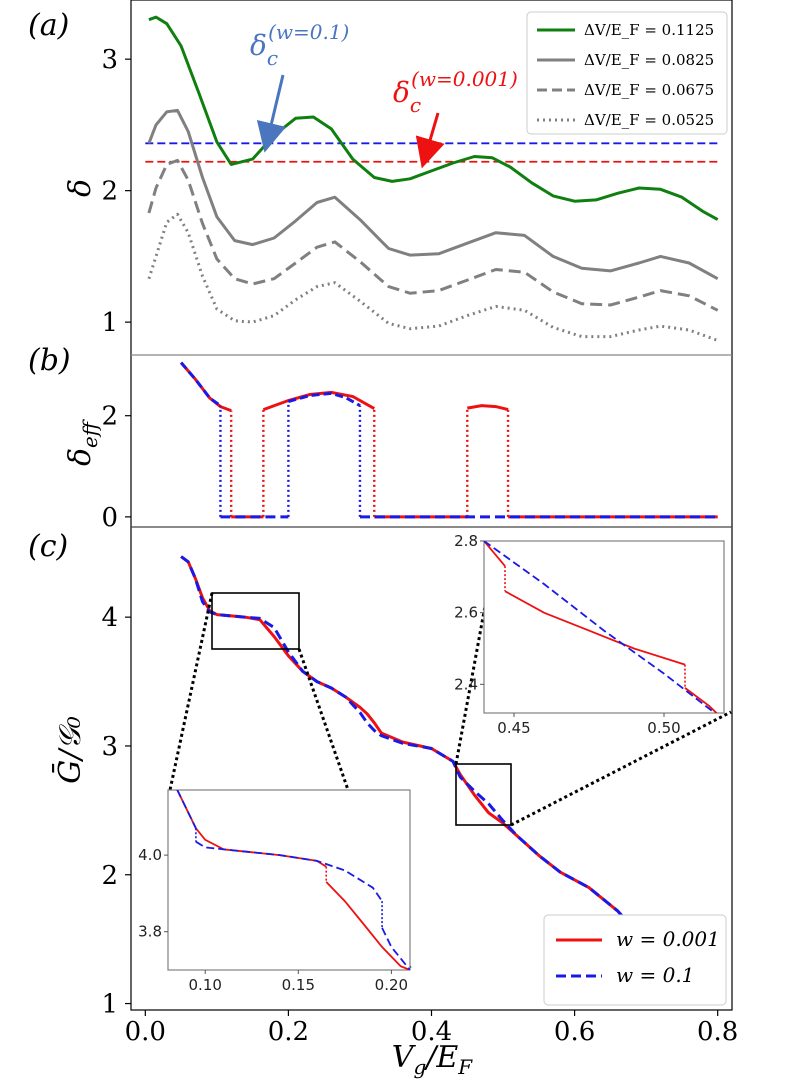 This screenshot has width=789, height=1084. Describe the element at coordinates (80, 188) in the screenshot. I see `ylabel-a: δ` at that location.